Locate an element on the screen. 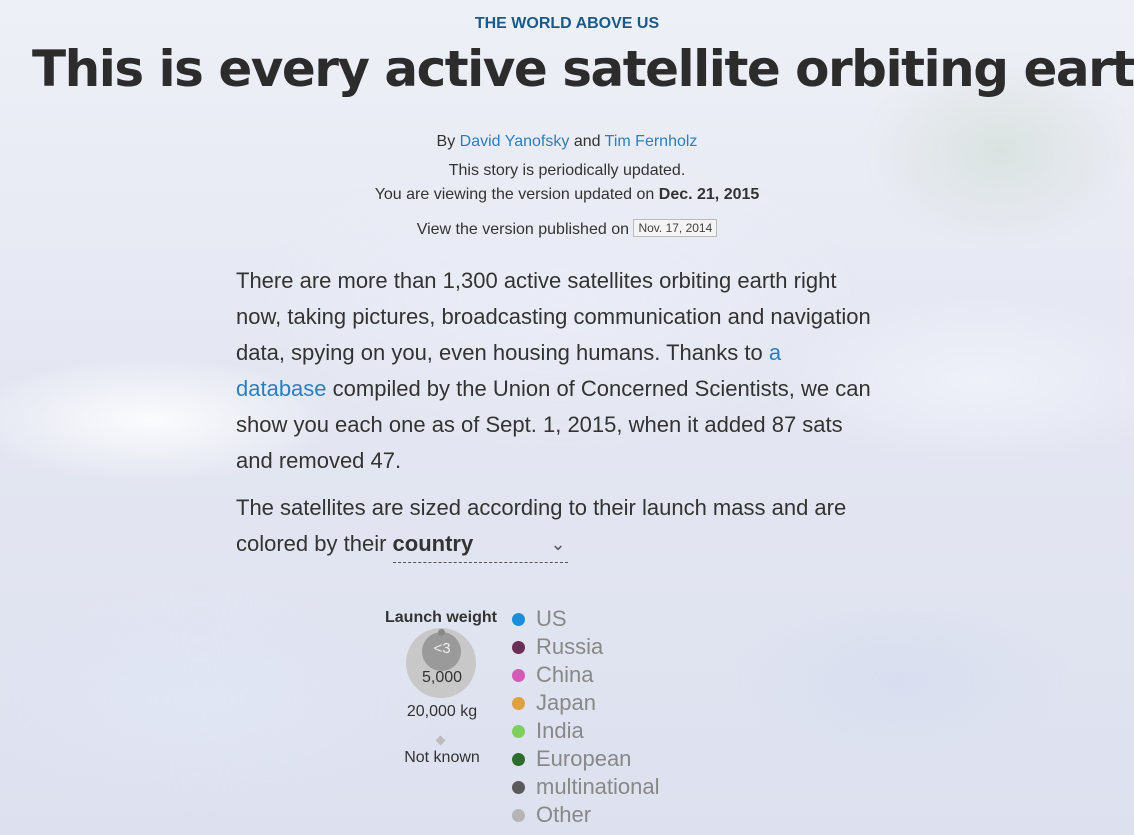 Image resolution: width=1134 pixels, height=835 pixels. legend-item-us: US is located at coordinates (586, 619).